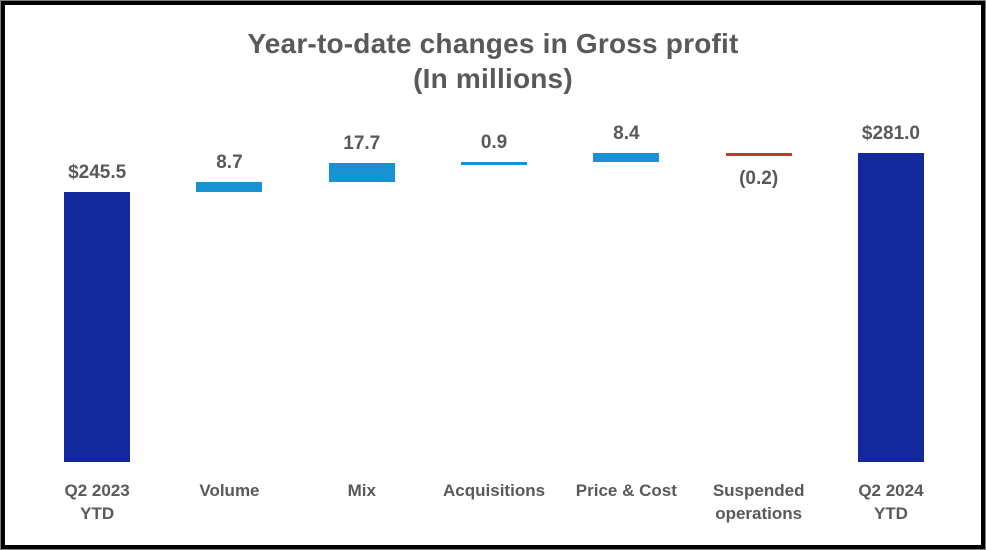  What do you see at coordinates (362, 143) in the screenshot?
I see `value-label-mix: 17.7` at bounding box center [362, 143].